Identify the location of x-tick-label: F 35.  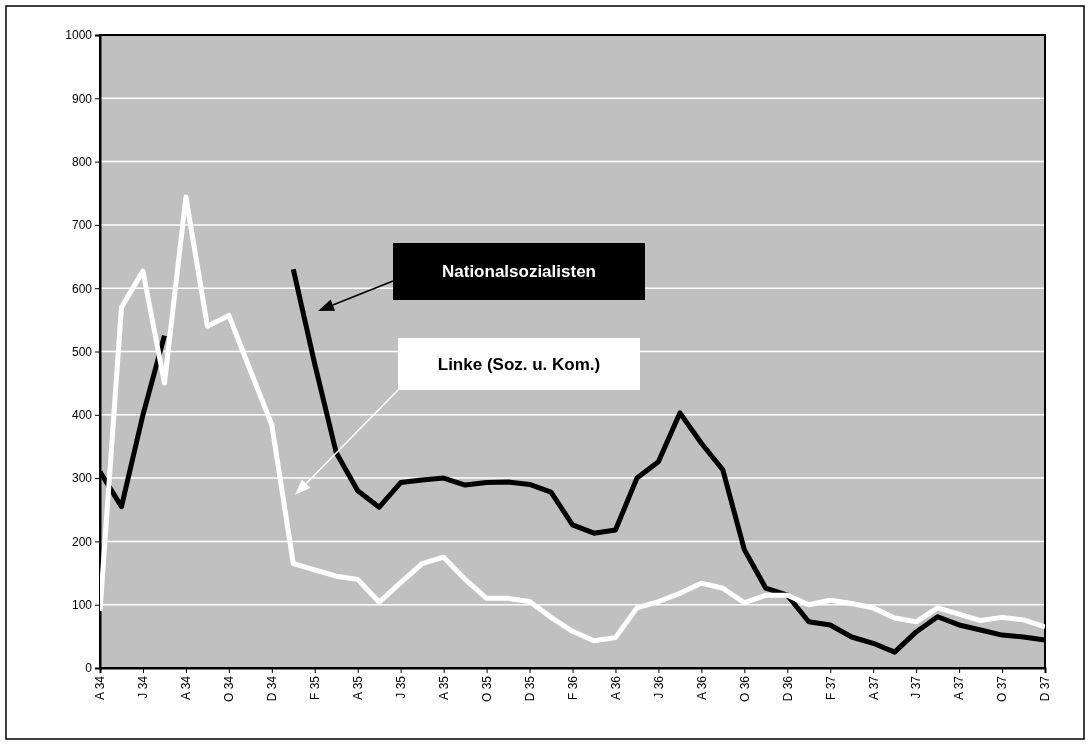
(315, 688).